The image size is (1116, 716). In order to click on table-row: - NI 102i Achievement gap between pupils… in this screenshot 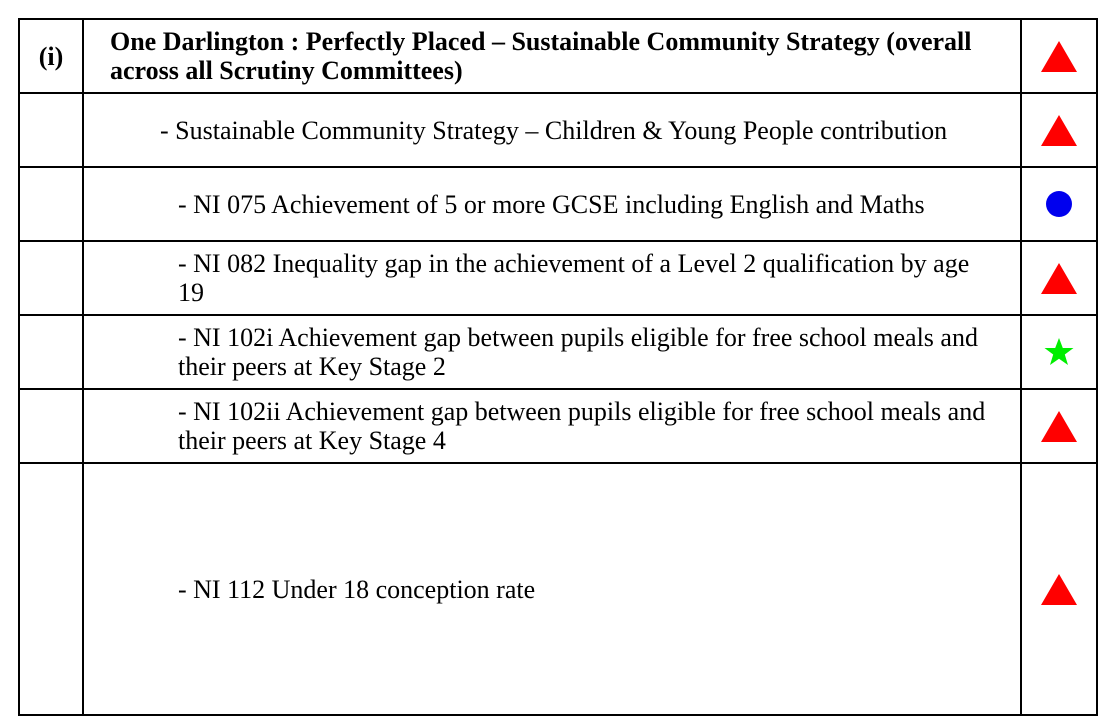, I will do `click(558, 352)`.